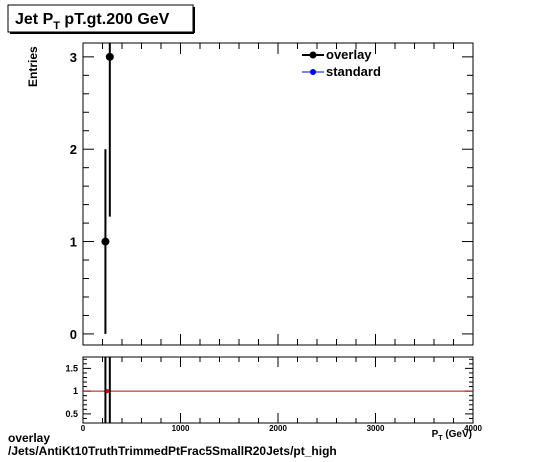  I want to click on legend: overlay standard, so click(341, 63).